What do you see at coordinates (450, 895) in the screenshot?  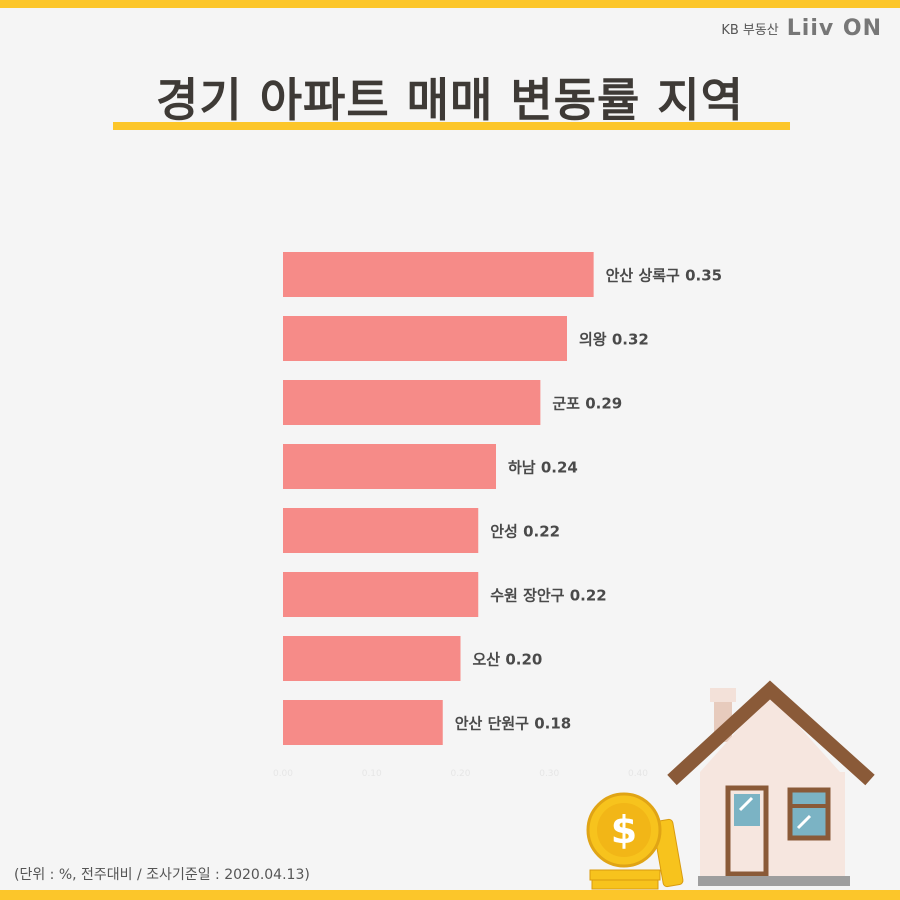 I see `bottom-accent-bar` at bounding box center [450, 895].